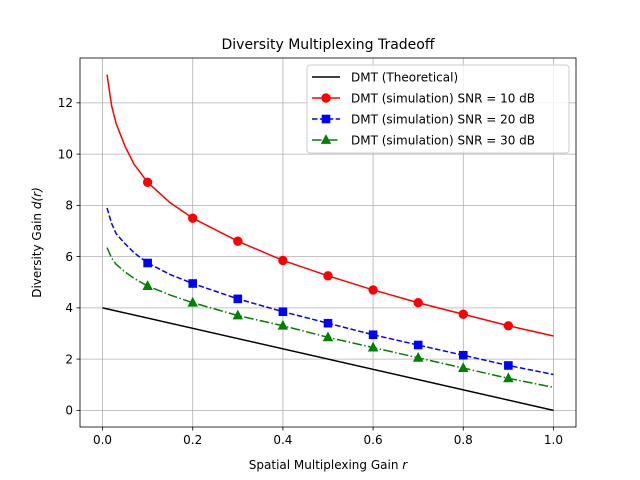 This screenshot has height=480, width=640. I want to click on chart-title: Diversity Multiplexing Tradeoff, so click(327, 45).